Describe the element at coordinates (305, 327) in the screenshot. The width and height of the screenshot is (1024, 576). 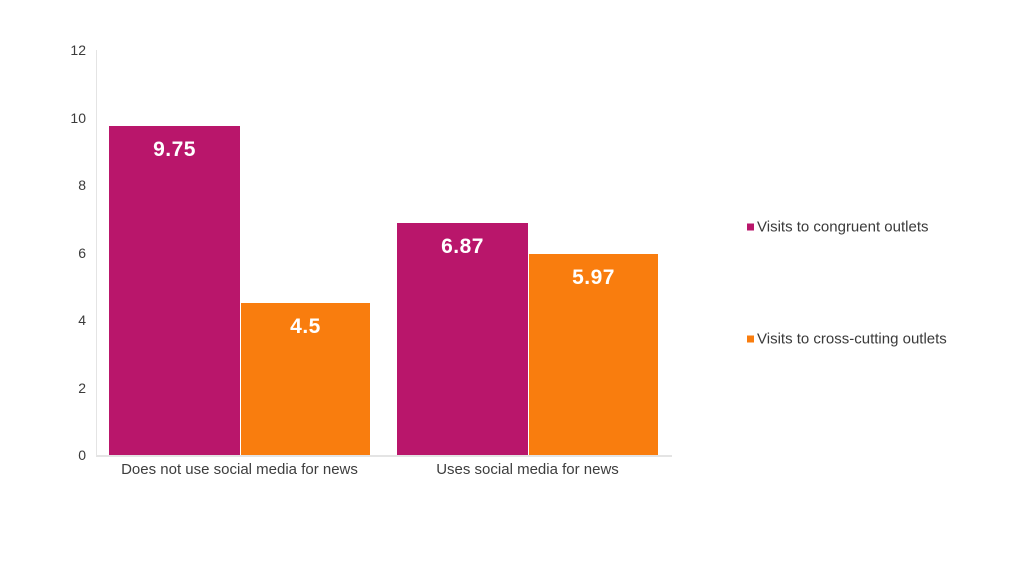
I see `bar-value-label: 4.5` at that location.